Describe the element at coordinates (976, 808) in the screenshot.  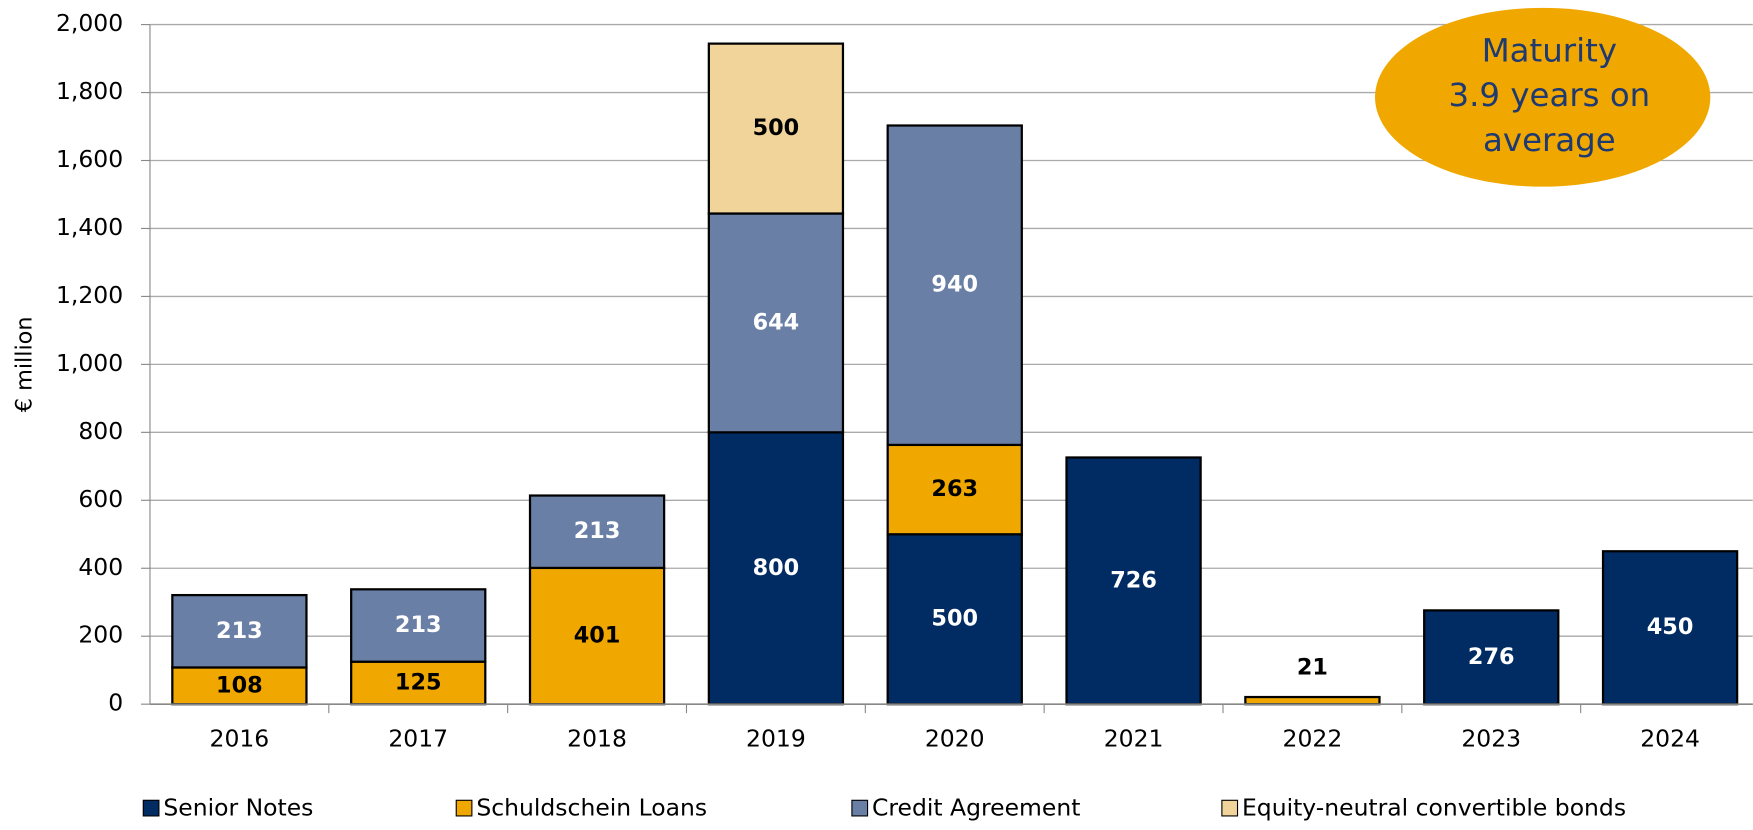
I see `legend-label: Credit Agreement` at that location.